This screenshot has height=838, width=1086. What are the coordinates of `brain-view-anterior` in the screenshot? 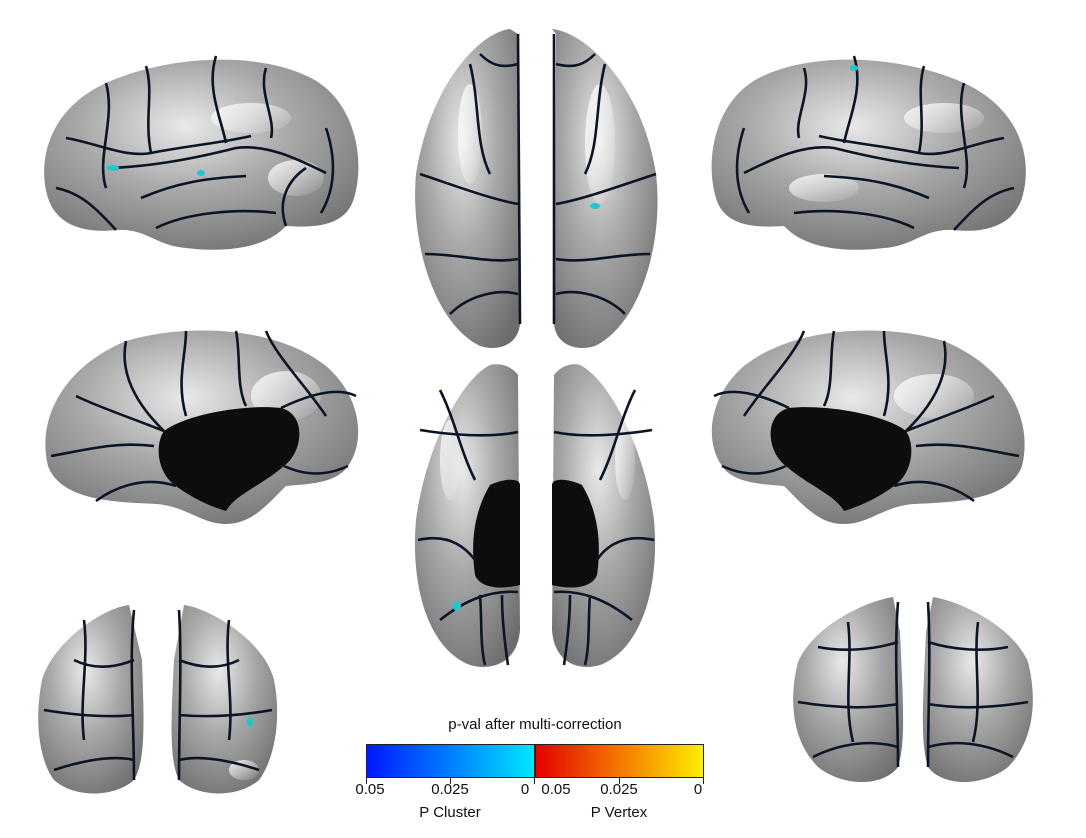 It's located at (159, 700).